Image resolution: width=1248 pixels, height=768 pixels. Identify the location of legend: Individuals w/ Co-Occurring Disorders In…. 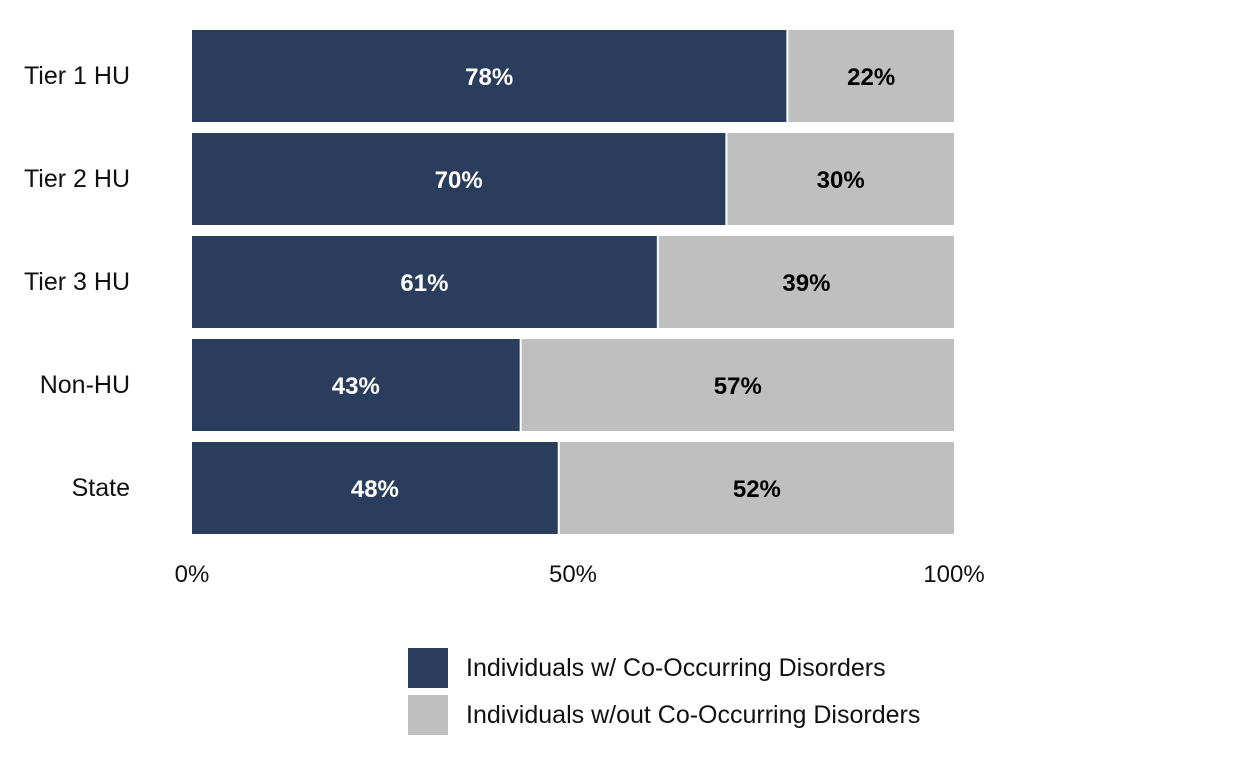
(664, 695).